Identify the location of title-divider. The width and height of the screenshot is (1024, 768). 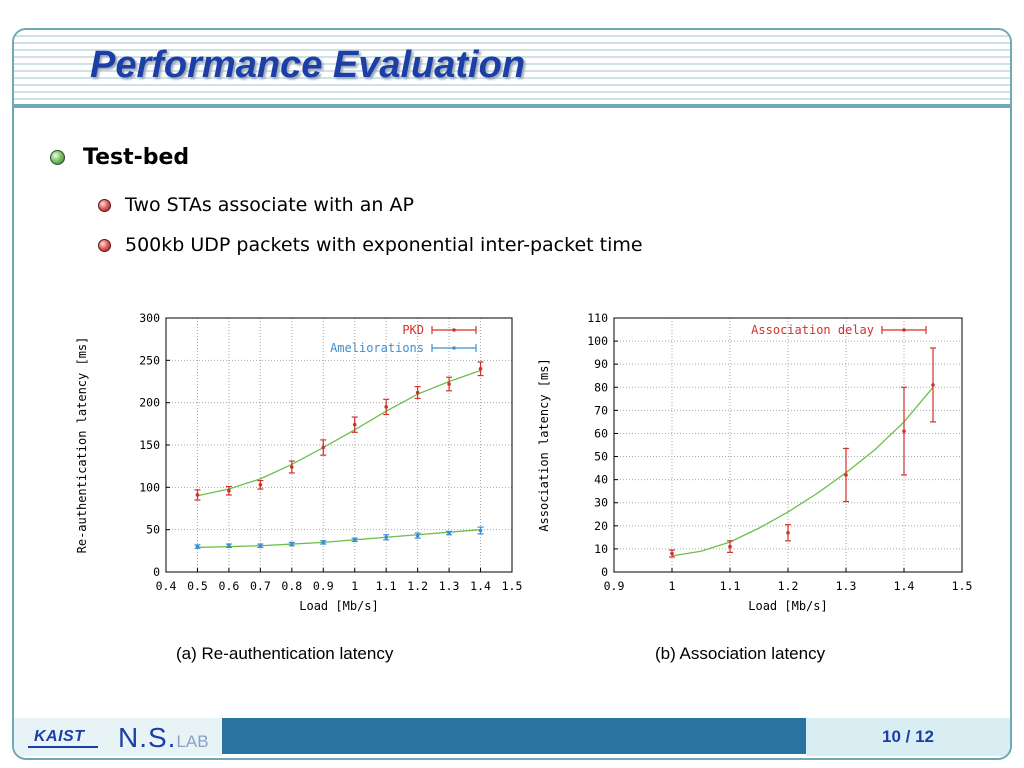
(512, 106).